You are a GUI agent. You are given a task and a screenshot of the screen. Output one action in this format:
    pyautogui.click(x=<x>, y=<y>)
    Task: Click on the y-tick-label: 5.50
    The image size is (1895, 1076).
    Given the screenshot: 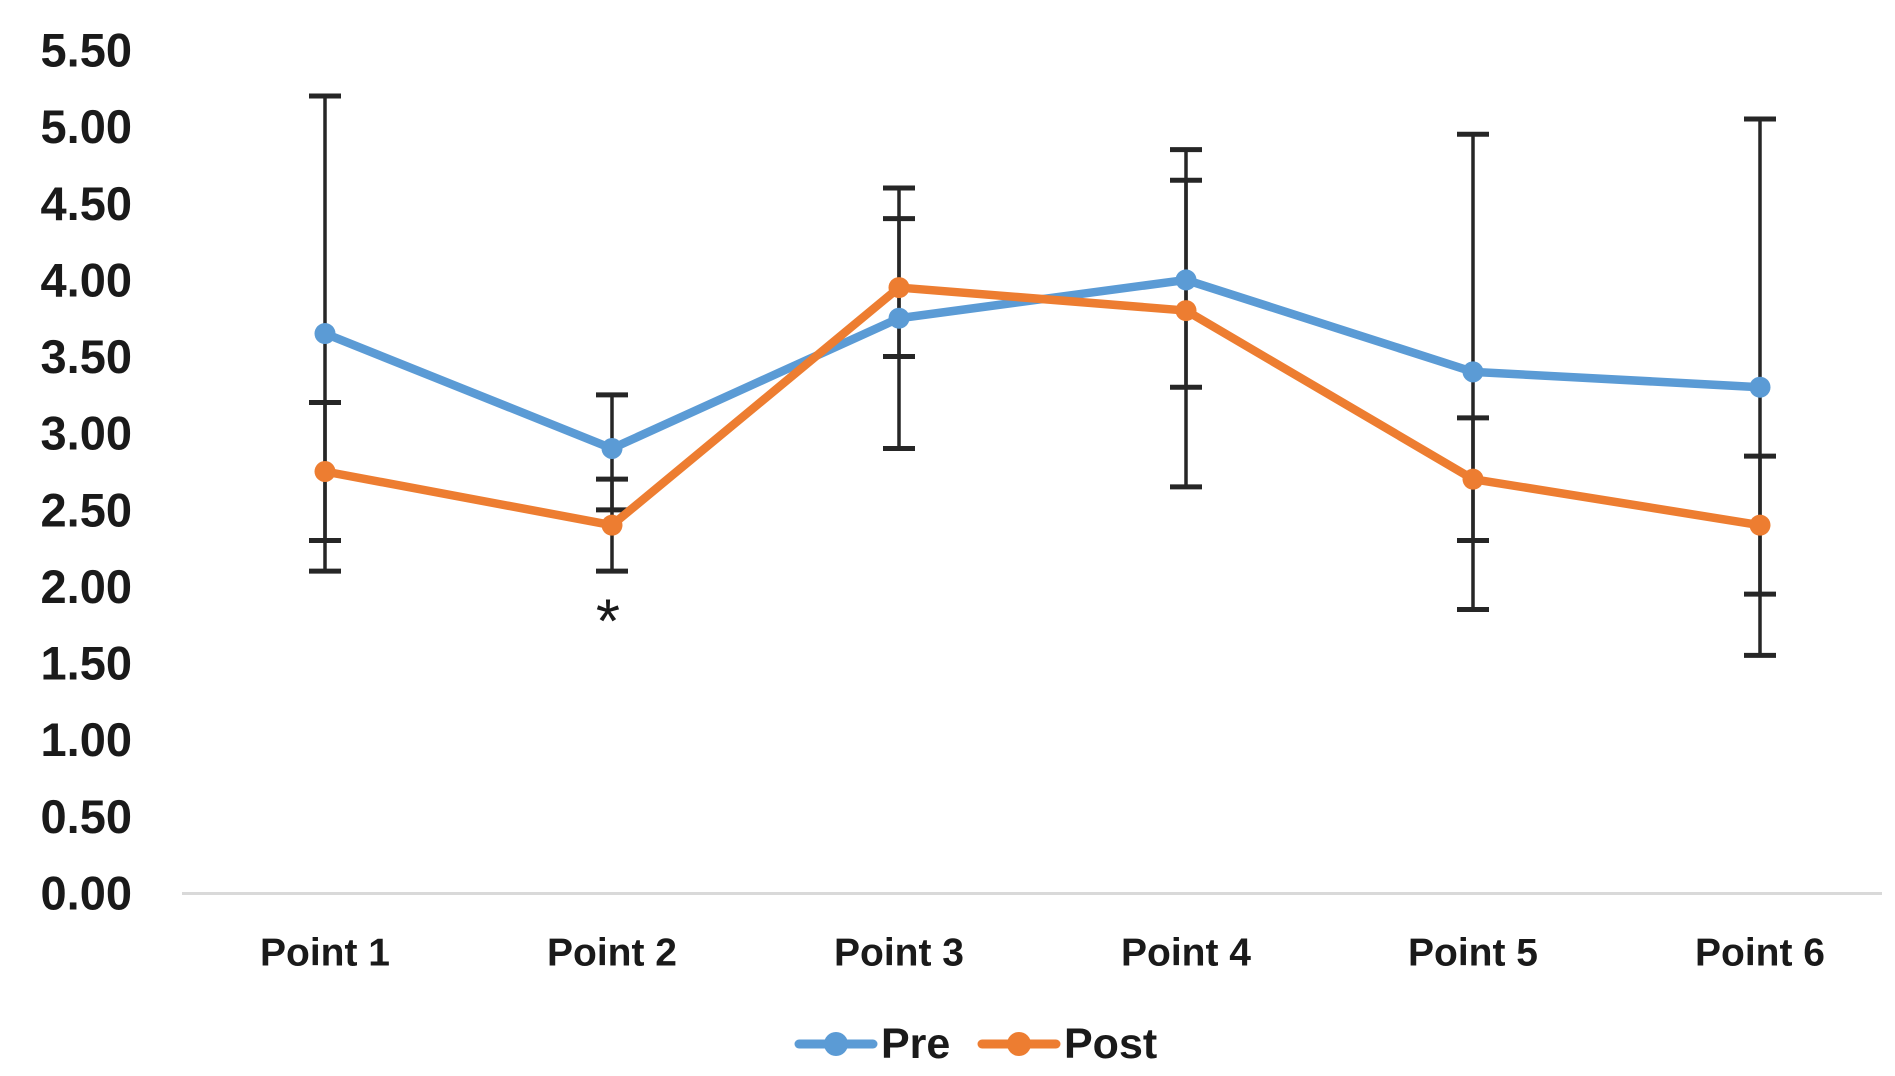 What is the action you would take?
    pyautogui.click(x=86, y=50)
    